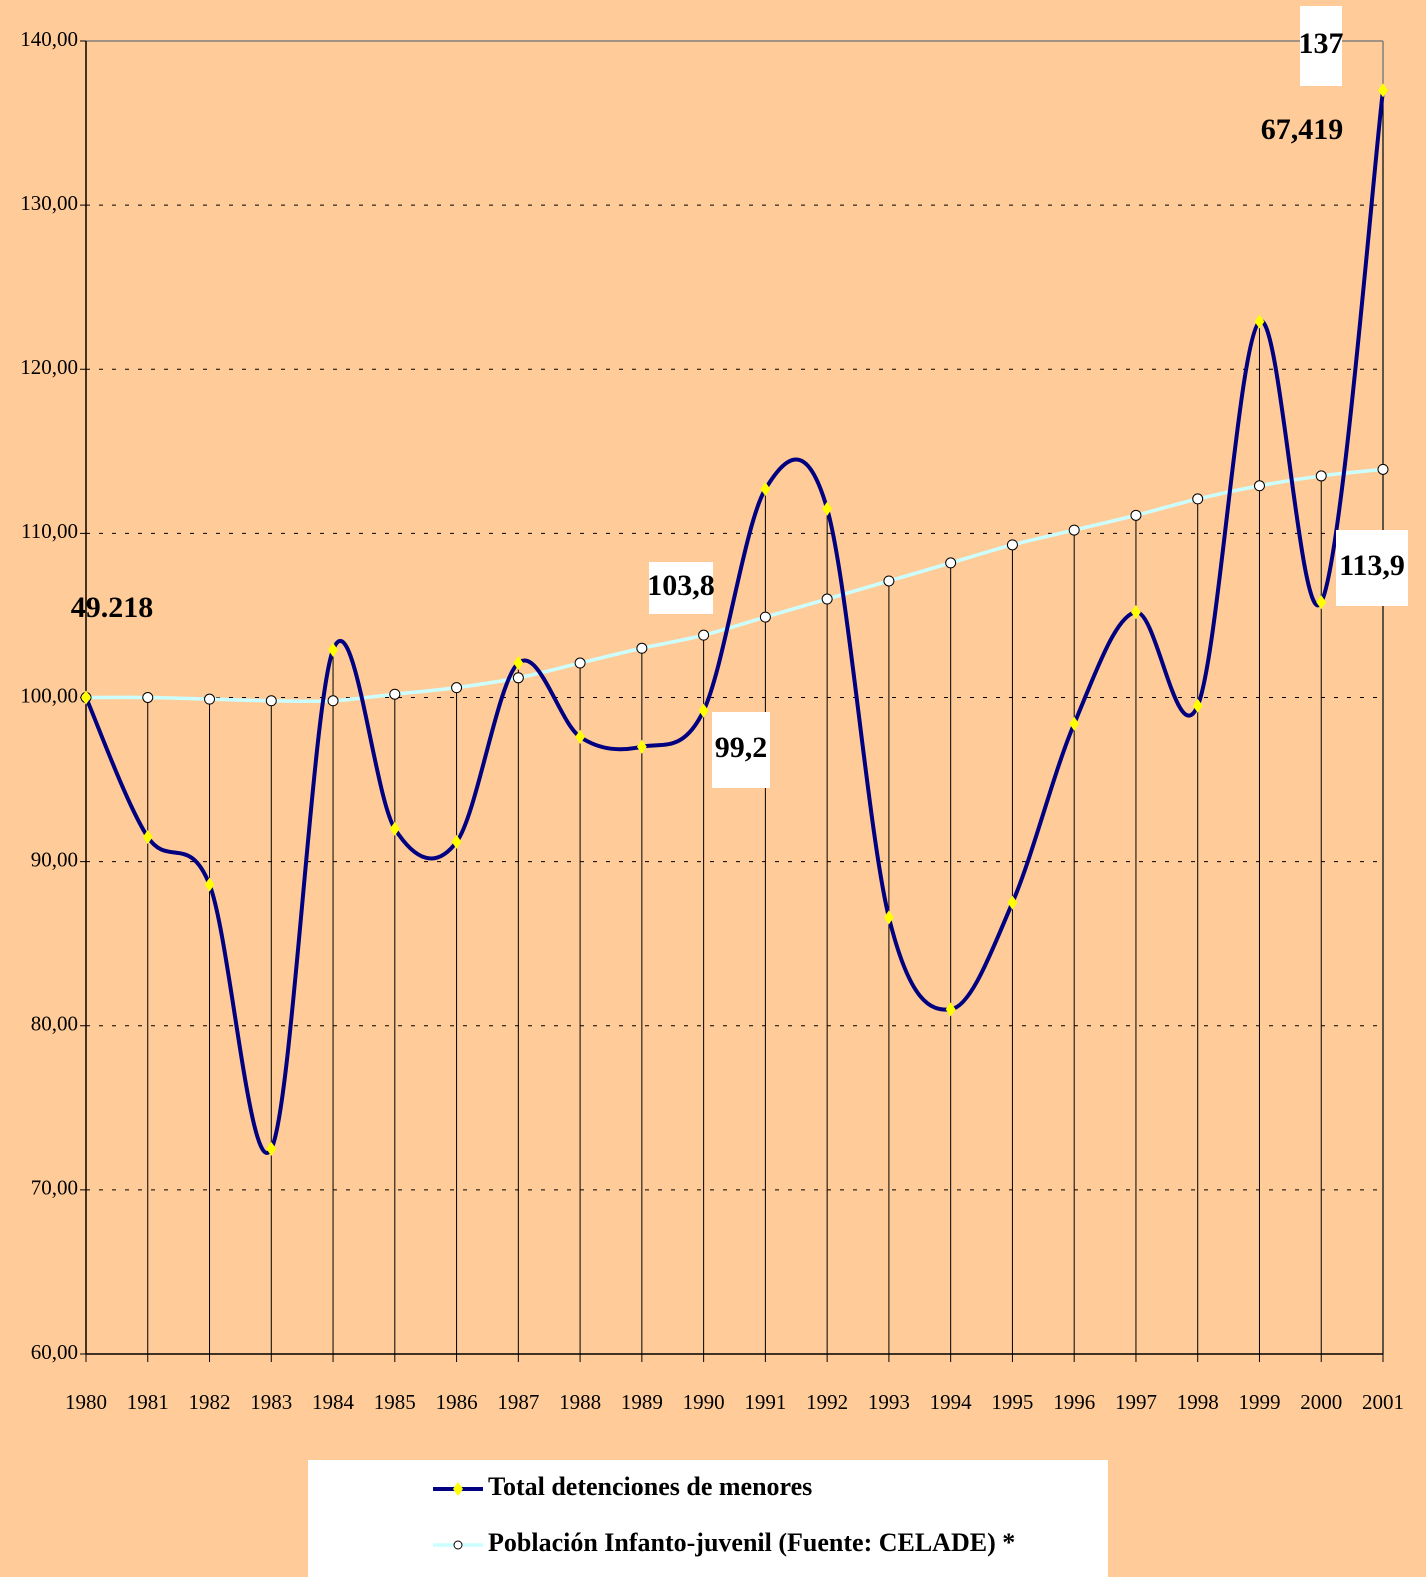 This screenshot has height=1577, width=1426. I want to click on x-tick-label: 1996, so click(1074, 1402).